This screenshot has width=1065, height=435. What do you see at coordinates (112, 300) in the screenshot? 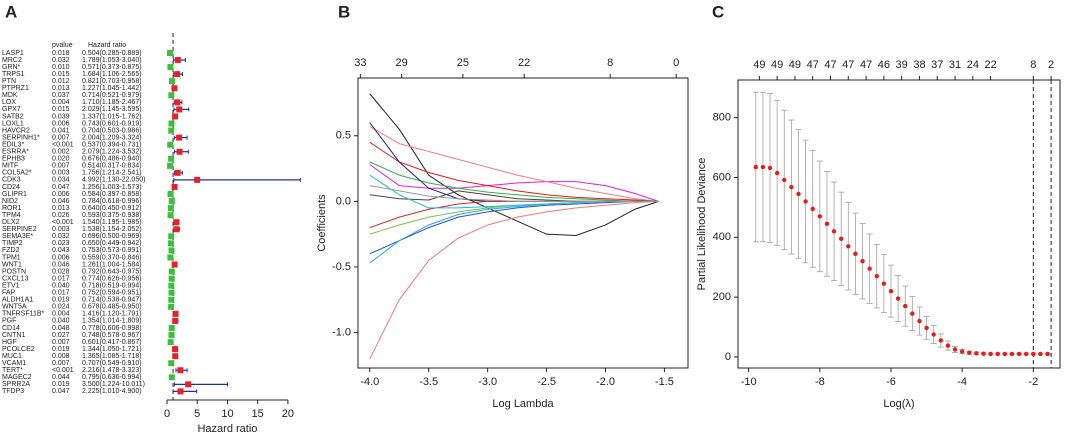
I see `hr-label: 0.714(0.538-0.947)` at bounding box center [112, 300].